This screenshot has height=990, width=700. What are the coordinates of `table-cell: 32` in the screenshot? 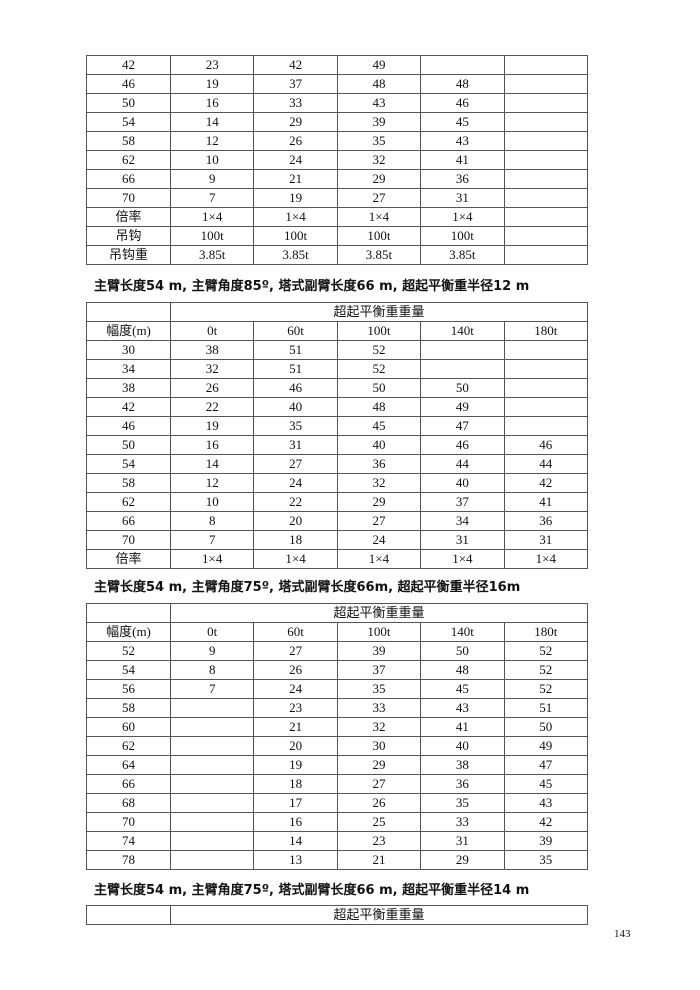 It's located at (379, 160).